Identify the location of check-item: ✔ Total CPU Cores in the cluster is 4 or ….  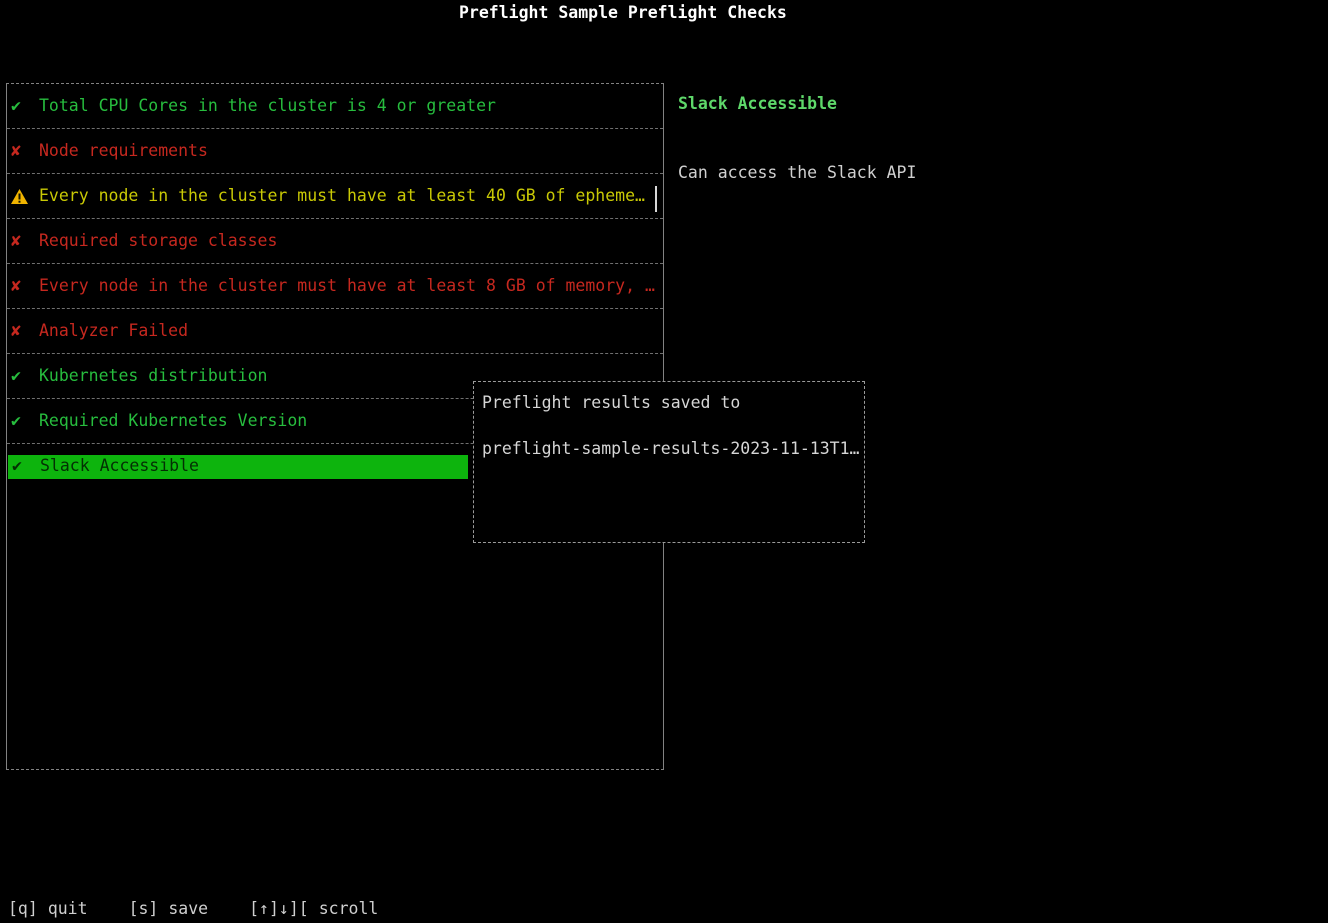
(335, 106).